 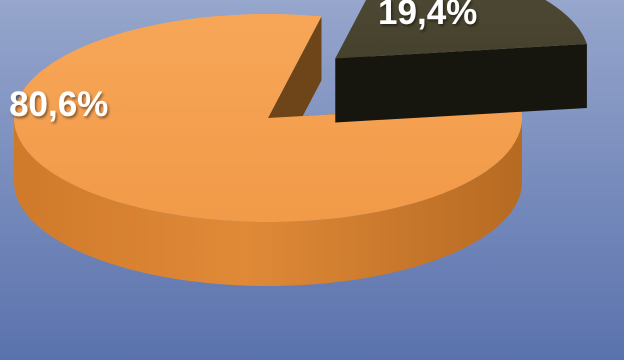 What do you see at coordinates (58, 104) in the screenshot?
I see `slice-label: 80,6%` at bounding box center [58, 104].